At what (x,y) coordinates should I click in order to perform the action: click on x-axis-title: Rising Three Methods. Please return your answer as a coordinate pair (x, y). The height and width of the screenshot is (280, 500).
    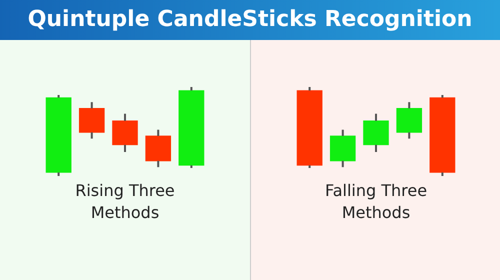
    Looking at the image, I should click on (125, 202).